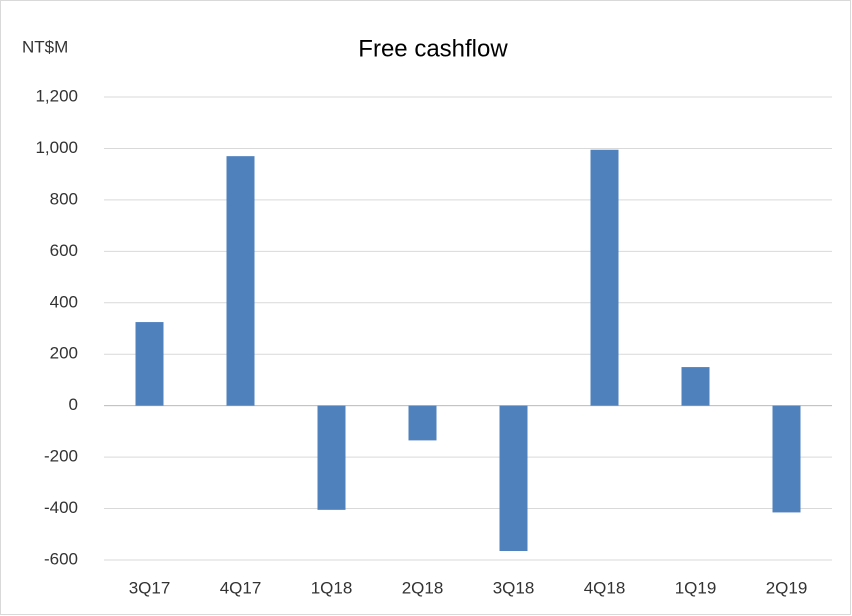 Image resolution: width=852 pixels, height=616 pixels. I want to click on x-tick-label: 4Q18, so click(605, 587).